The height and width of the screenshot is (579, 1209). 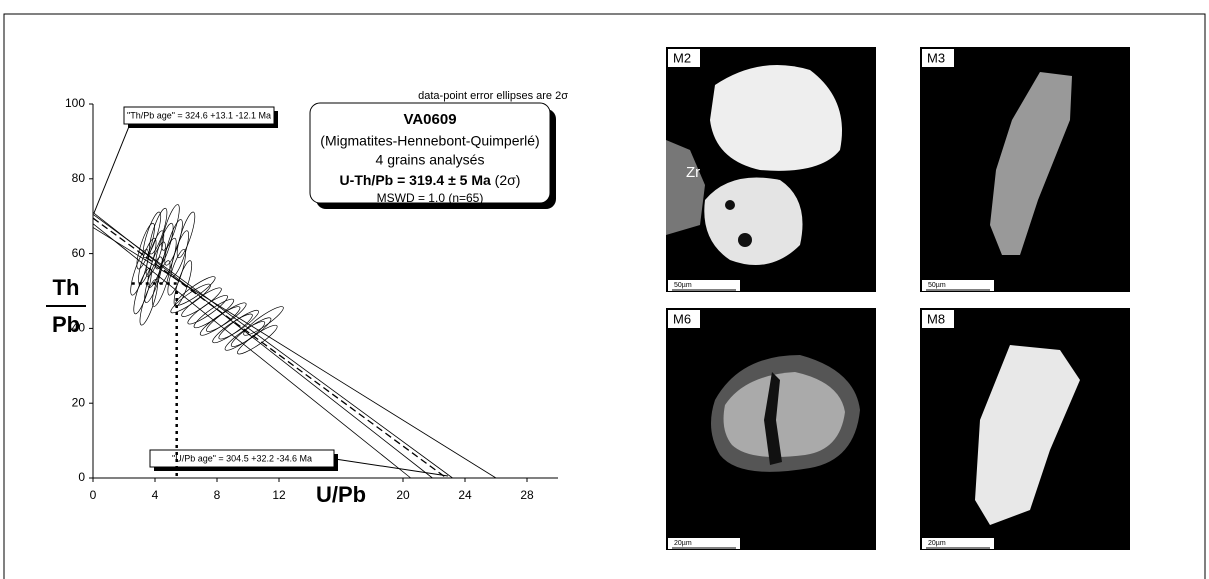 I want to click on y-tick-label: 60, so click(x=79, y=253).